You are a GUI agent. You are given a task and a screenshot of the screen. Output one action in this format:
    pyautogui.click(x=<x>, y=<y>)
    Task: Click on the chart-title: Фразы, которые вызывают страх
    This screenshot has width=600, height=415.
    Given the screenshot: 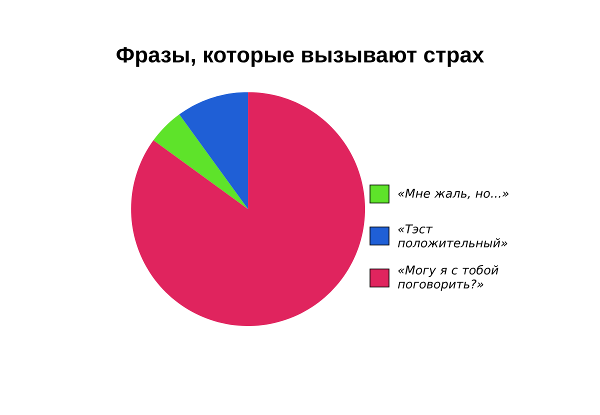 What is the action you would take?
    pyautogui.click(x=300, y=57)
    